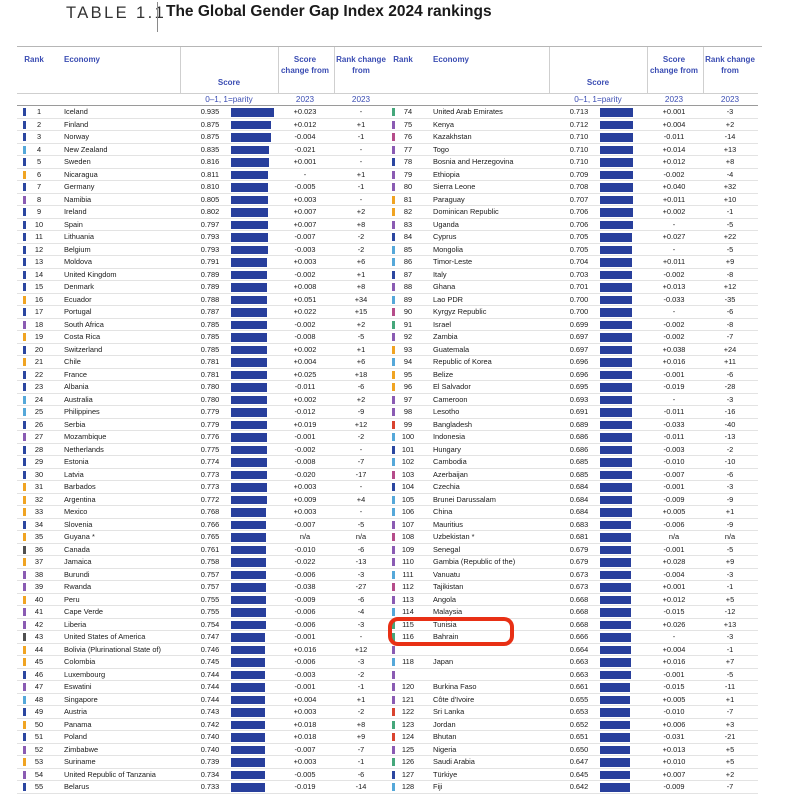  I want to click on rank-change-cell: -35, so click(730, 300).